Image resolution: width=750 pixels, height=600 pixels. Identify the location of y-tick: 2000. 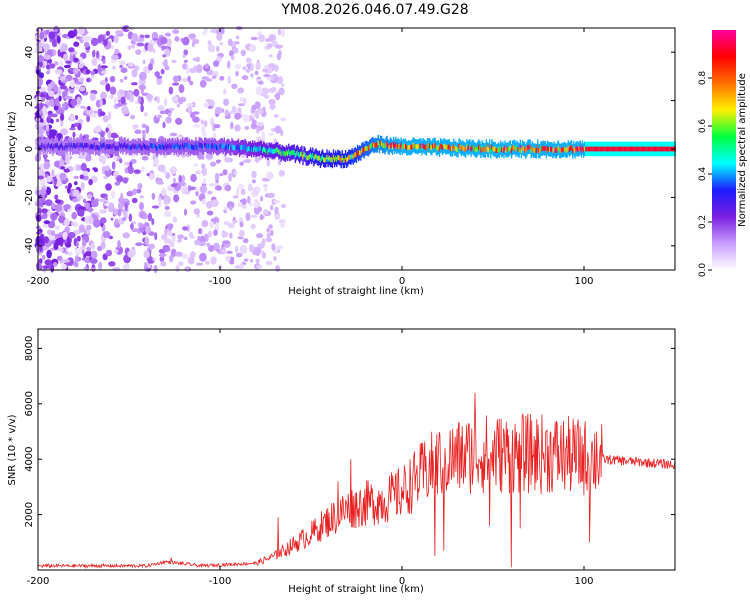
(349, 514).